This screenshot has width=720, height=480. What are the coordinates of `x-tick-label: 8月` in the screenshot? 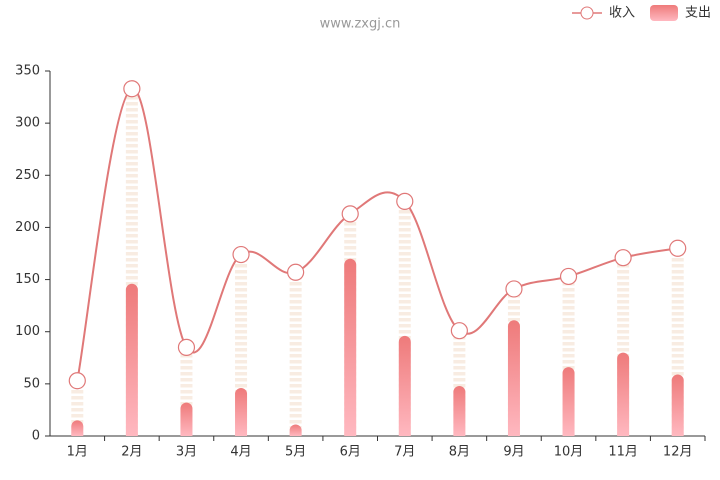 It's located at (459, 452).